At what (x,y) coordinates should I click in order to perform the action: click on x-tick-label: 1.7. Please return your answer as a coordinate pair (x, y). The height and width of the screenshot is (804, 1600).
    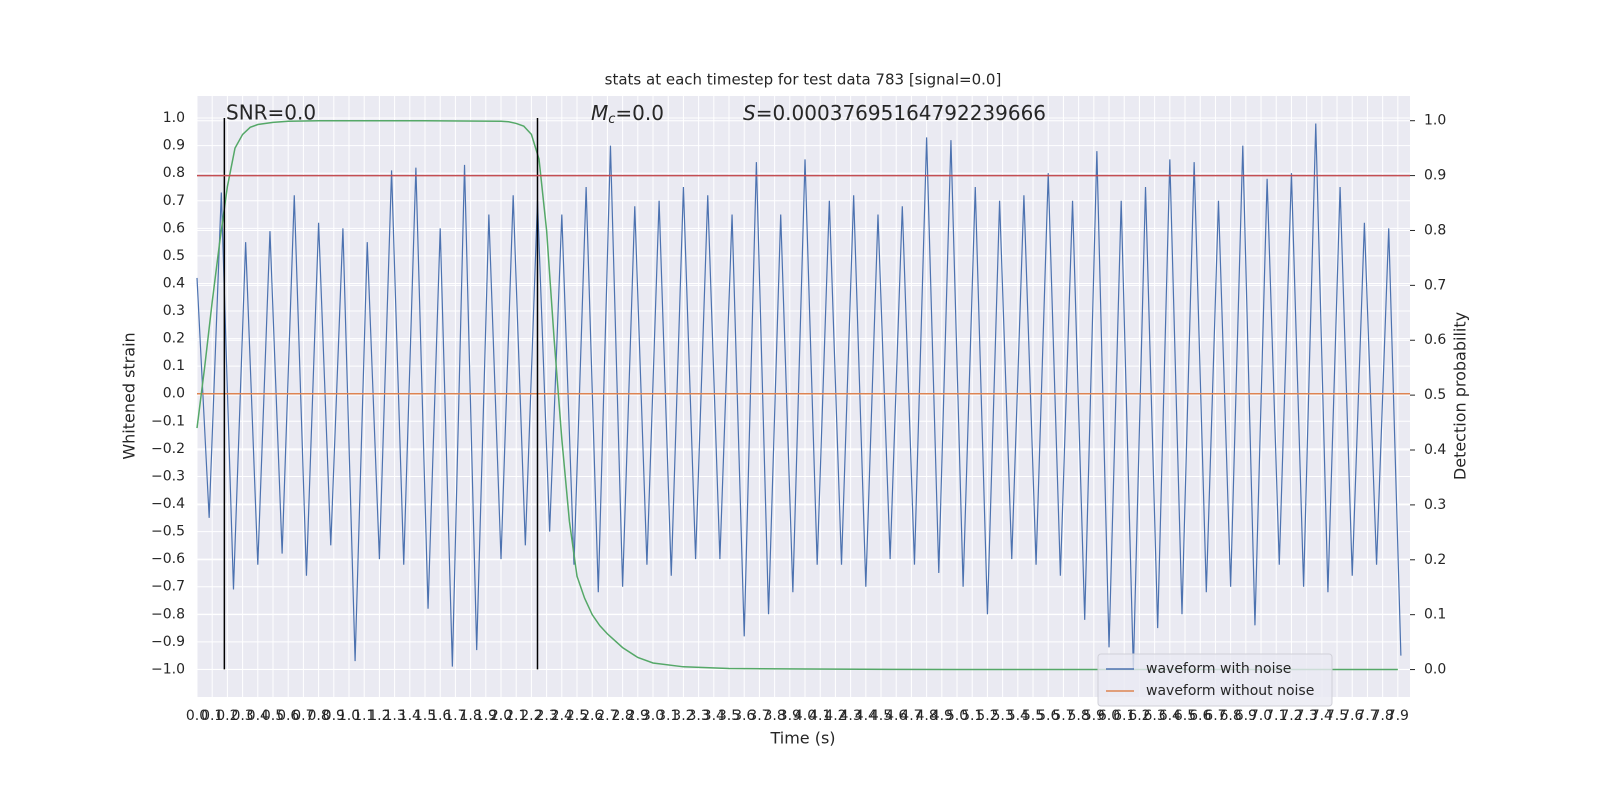
    Looking at the image, I should click on (455, 716).